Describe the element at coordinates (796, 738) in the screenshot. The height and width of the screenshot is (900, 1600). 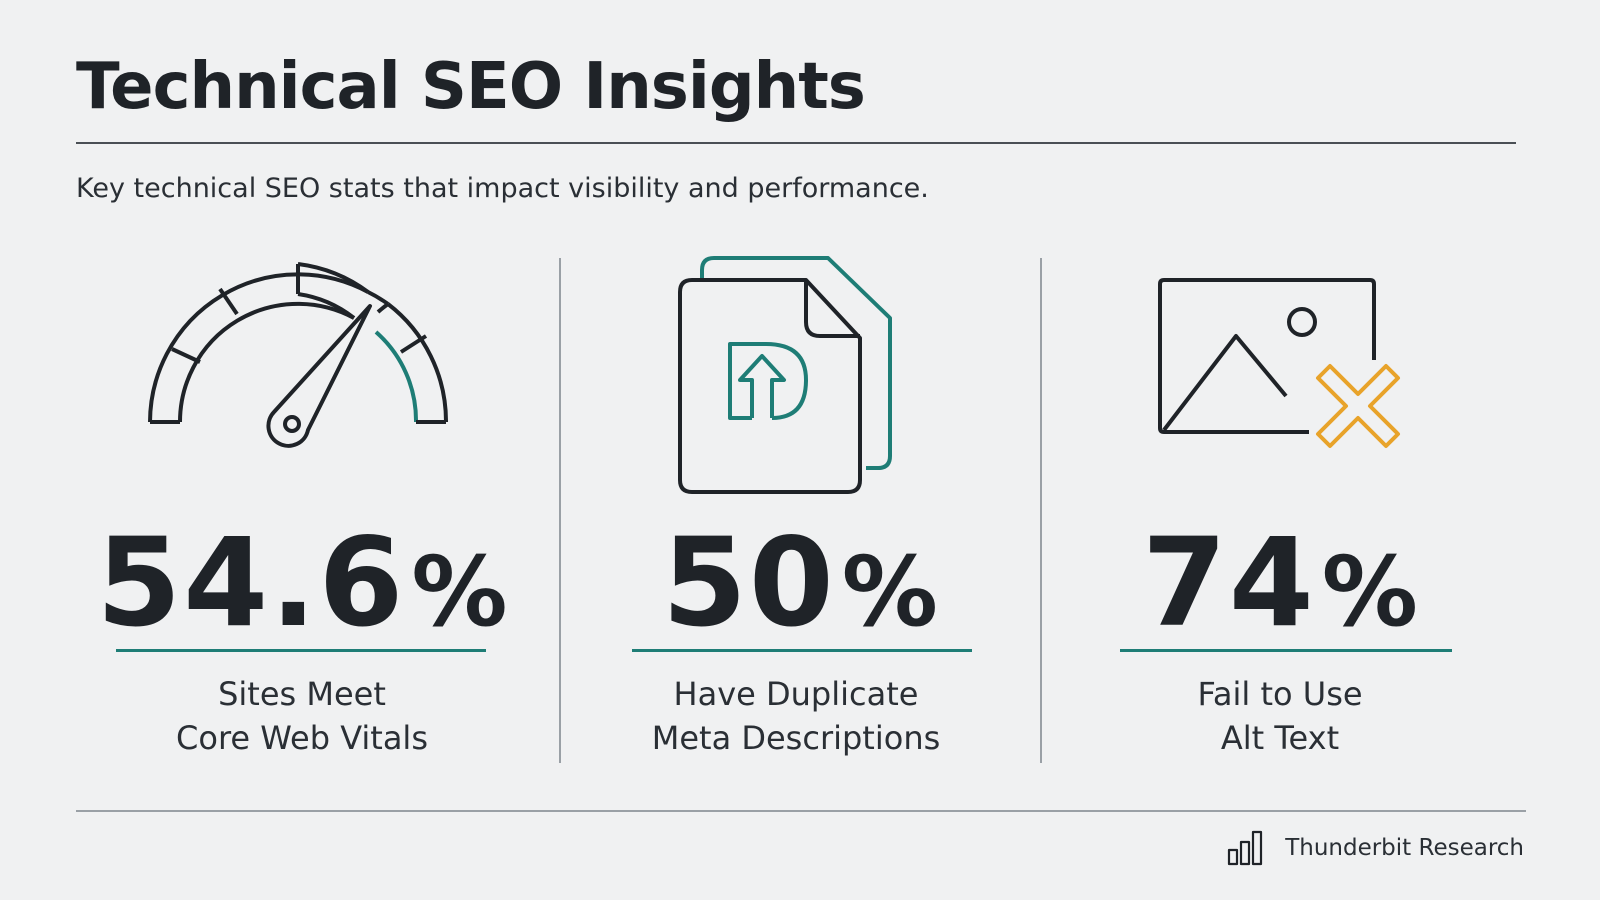
I see `stat-label-line: Meta Descriptions` at that location.